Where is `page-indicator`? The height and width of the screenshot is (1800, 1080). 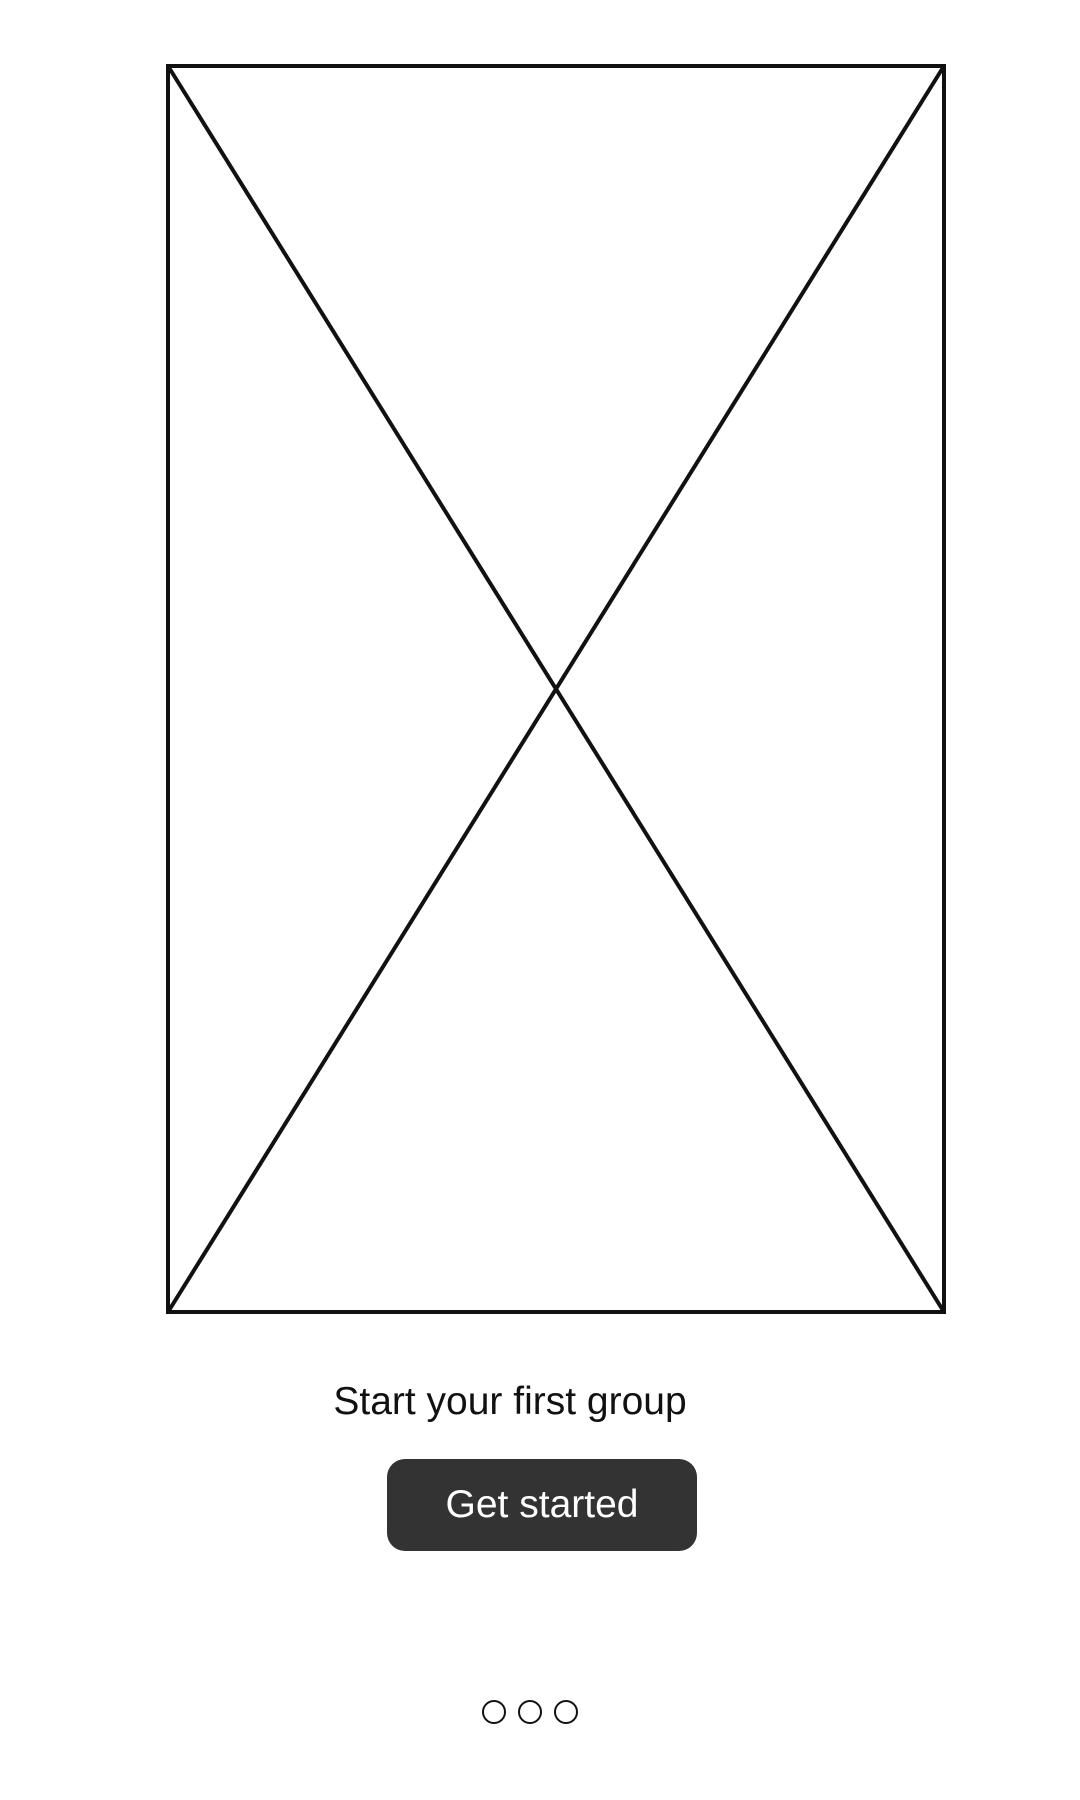 page-indicator is located at coordinates (530, 1712).